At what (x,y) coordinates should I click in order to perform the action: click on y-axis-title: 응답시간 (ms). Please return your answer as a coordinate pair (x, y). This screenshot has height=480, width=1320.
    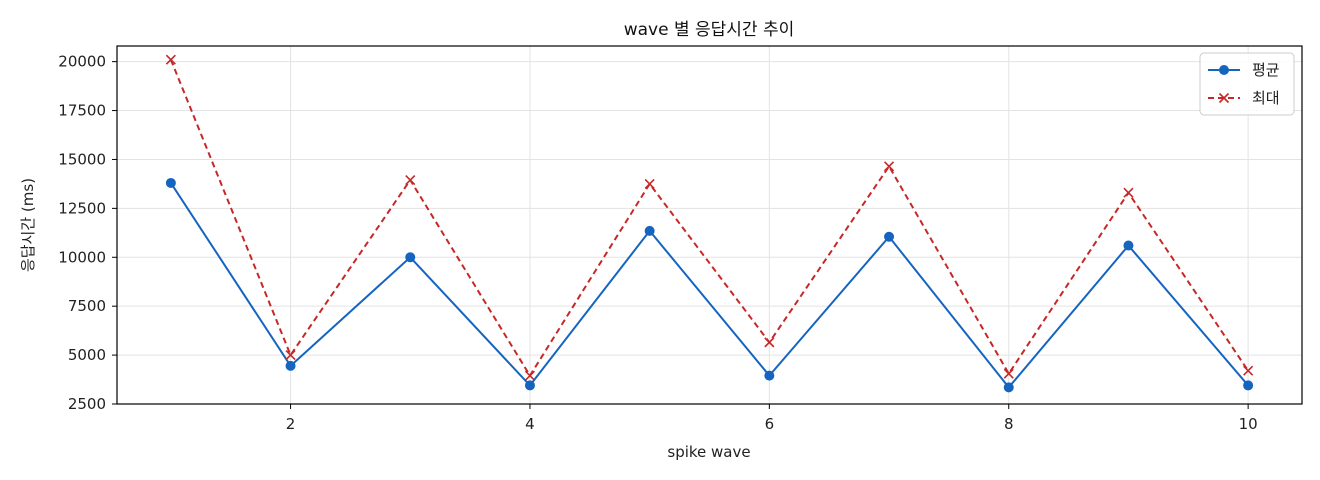
    Looking at the image, I should click on (28, 225).